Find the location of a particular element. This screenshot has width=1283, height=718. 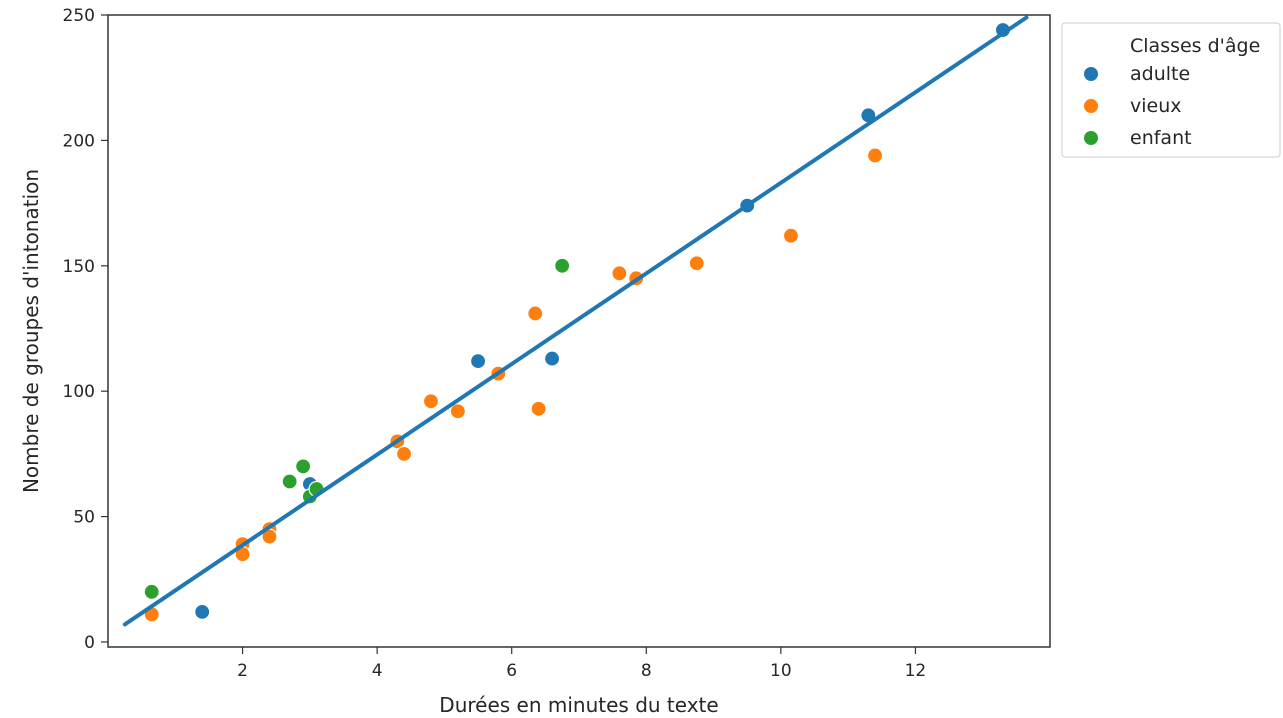

legend-marker-vieux is located at coordinates (1091, 106).